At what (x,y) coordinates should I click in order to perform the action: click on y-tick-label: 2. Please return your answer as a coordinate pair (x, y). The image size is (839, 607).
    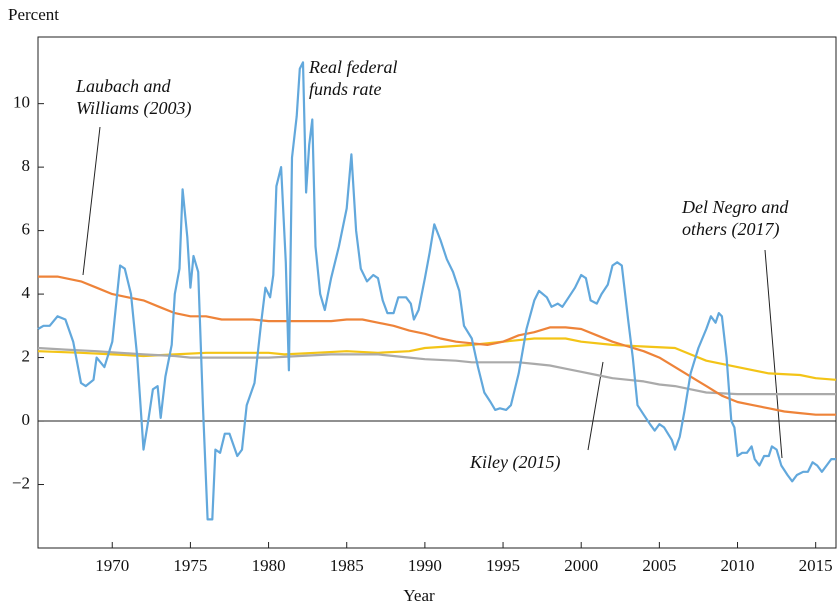
    Looking at the image, I should click on (26, 355).